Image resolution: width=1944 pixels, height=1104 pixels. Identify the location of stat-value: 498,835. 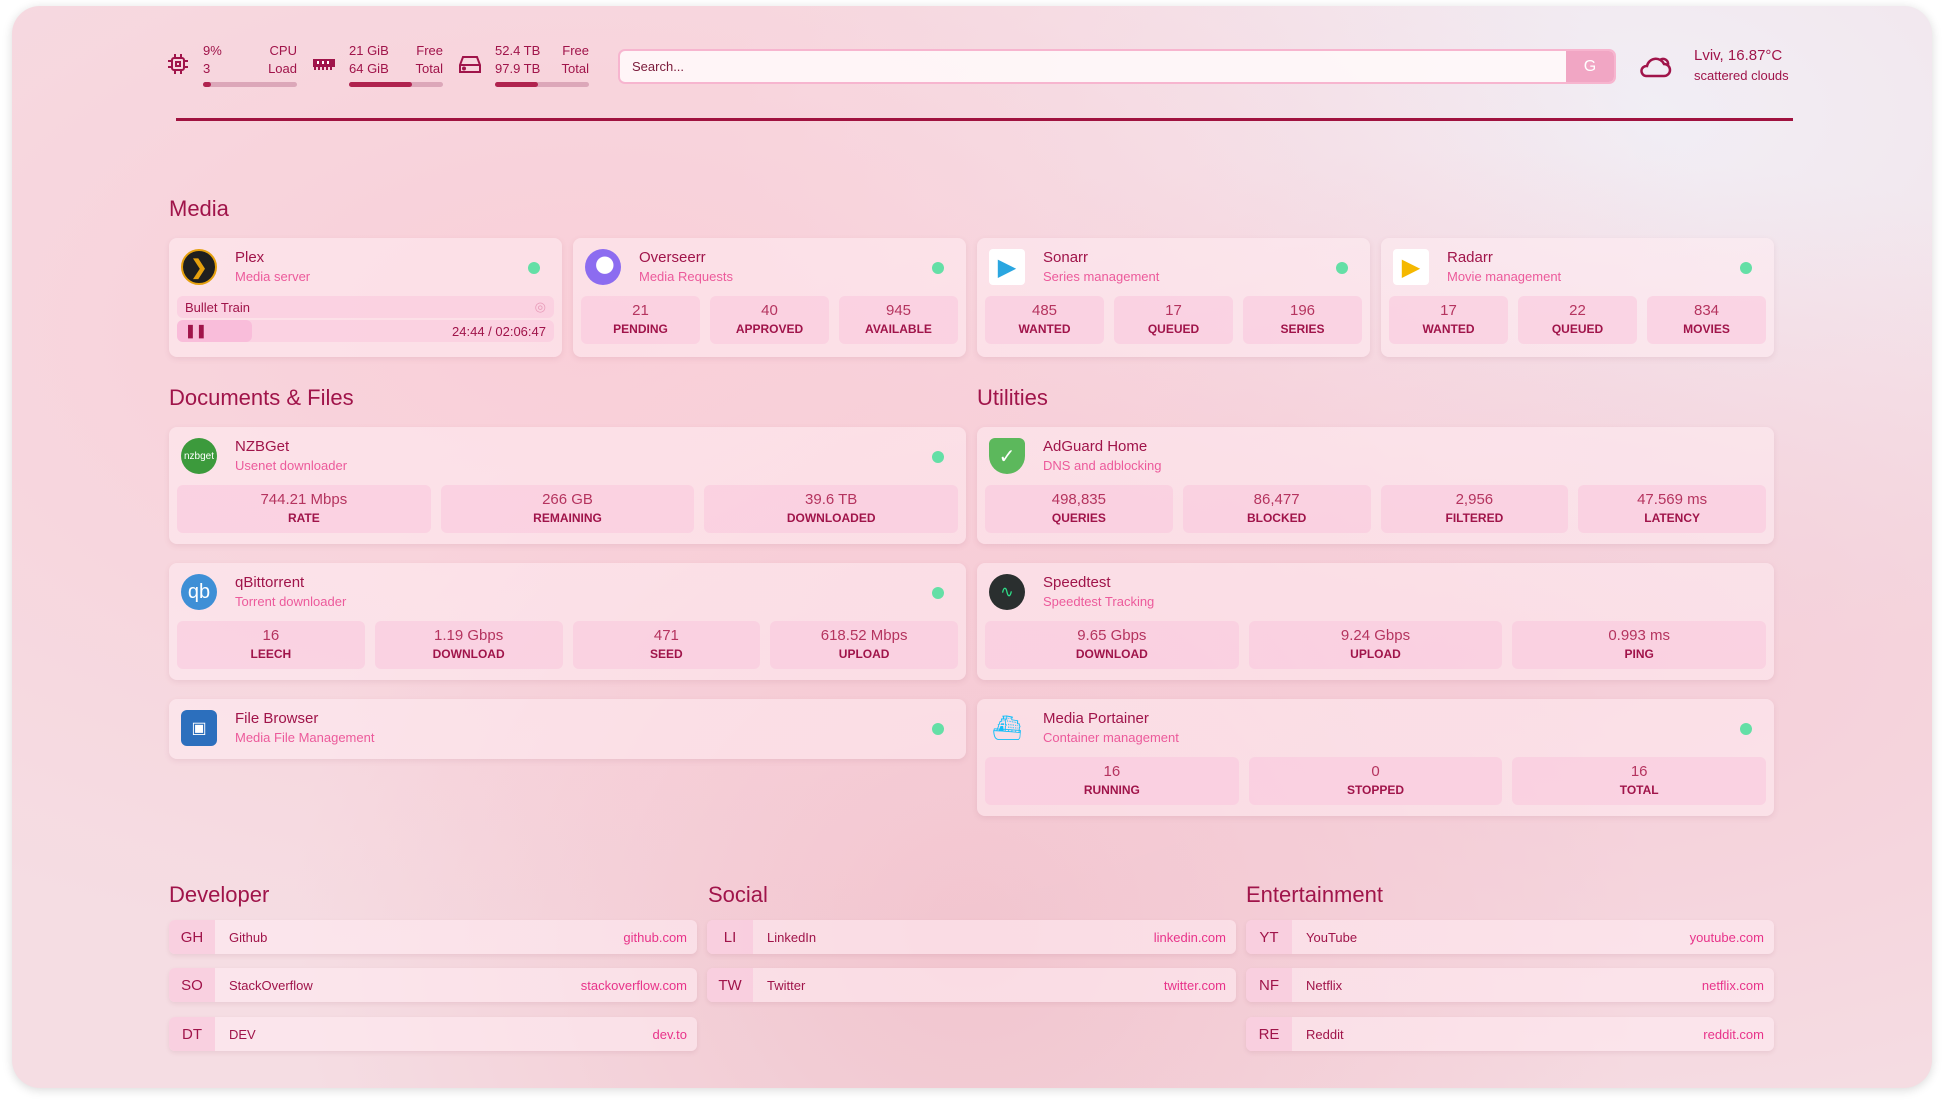
(1078, 499).